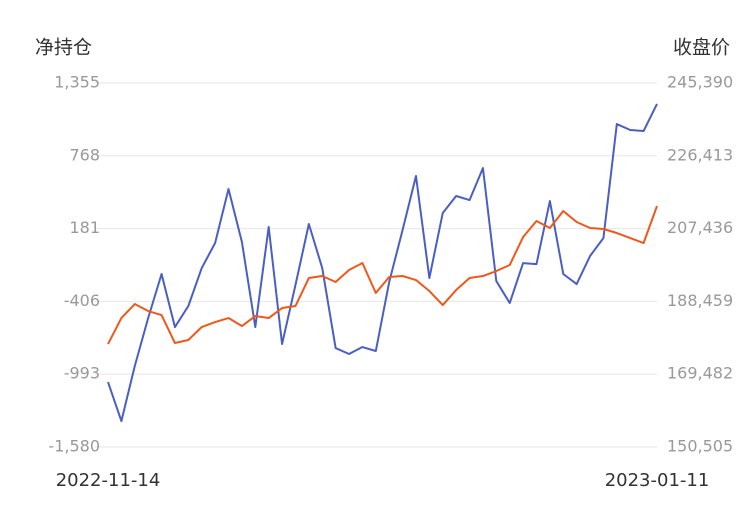  What do you see at coordinates (700, 300) in the screenshot?
I see `y2-tick-label: 188,459` at bounding box center [700, 300].